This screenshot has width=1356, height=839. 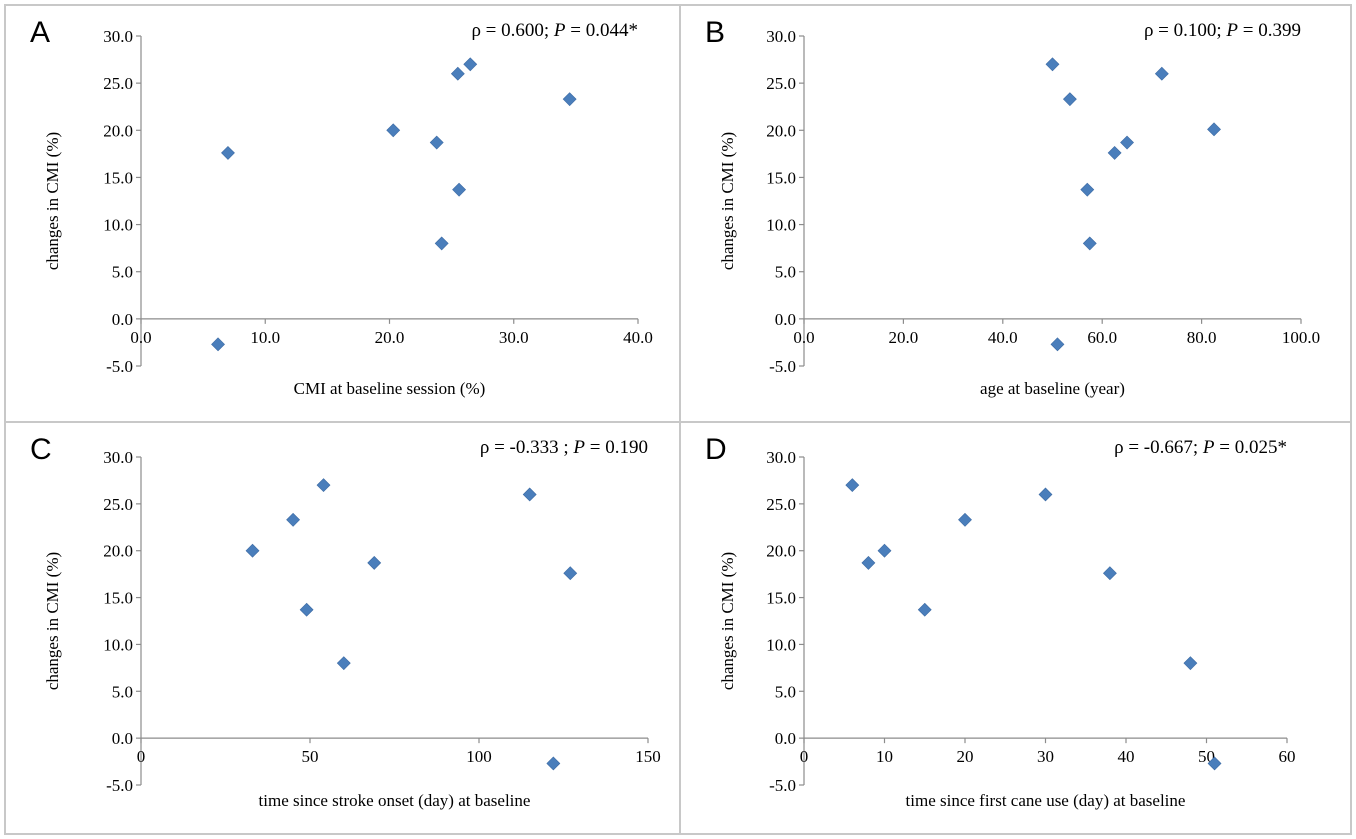 What do you see at coordinates (602, 30) in the screenshot?
I see `stat-p-value: = 0.044*` at bounding box center [602, 30].